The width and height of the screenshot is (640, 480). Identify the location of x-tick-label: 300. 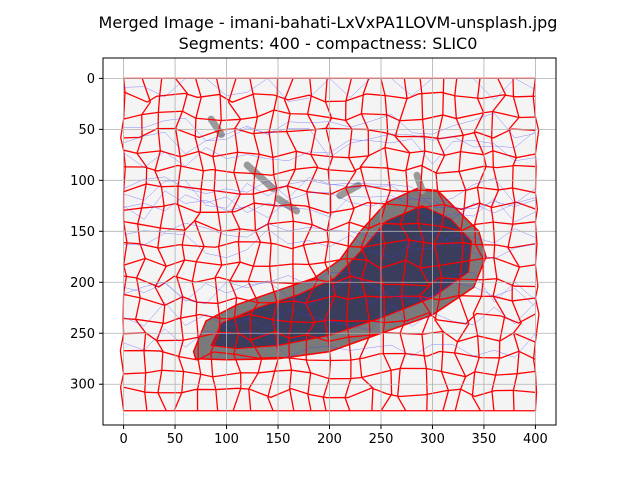
(432, 439).